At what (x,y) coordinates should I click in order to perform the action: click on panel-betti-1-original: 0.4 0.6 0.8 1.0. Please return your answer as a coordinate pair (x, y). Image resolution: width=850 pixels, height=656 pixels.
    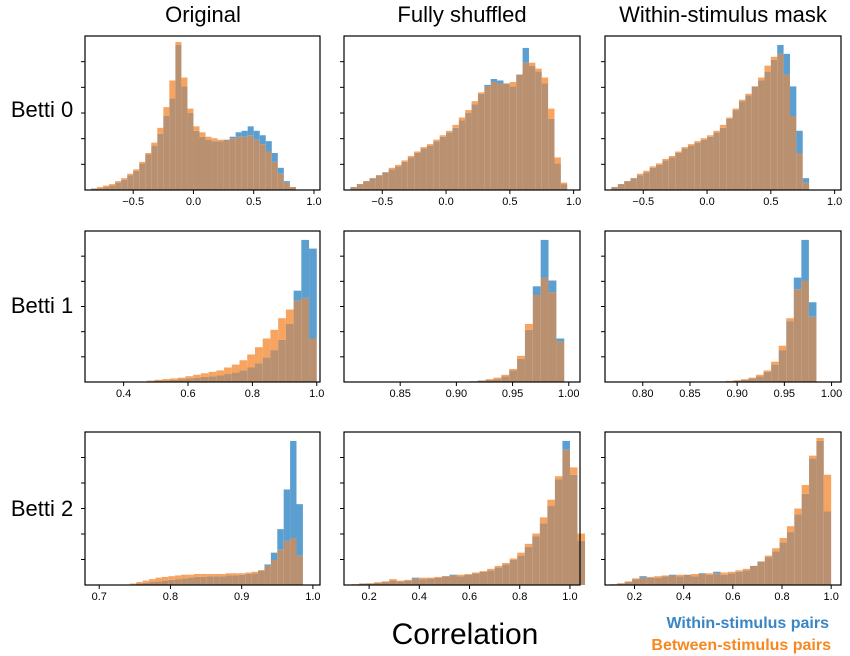
    Looking at the image, I should click on (202, 315).